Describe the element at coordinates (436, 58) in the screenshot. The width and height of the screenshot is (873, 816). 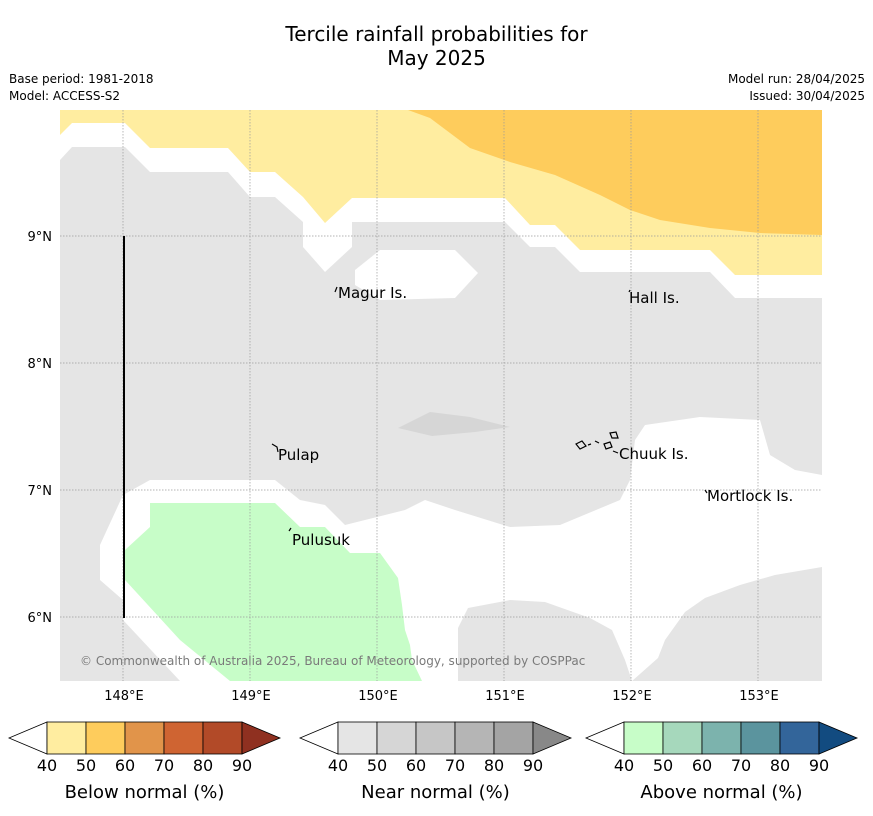
I see `title-line-2: May 2025` at that location.